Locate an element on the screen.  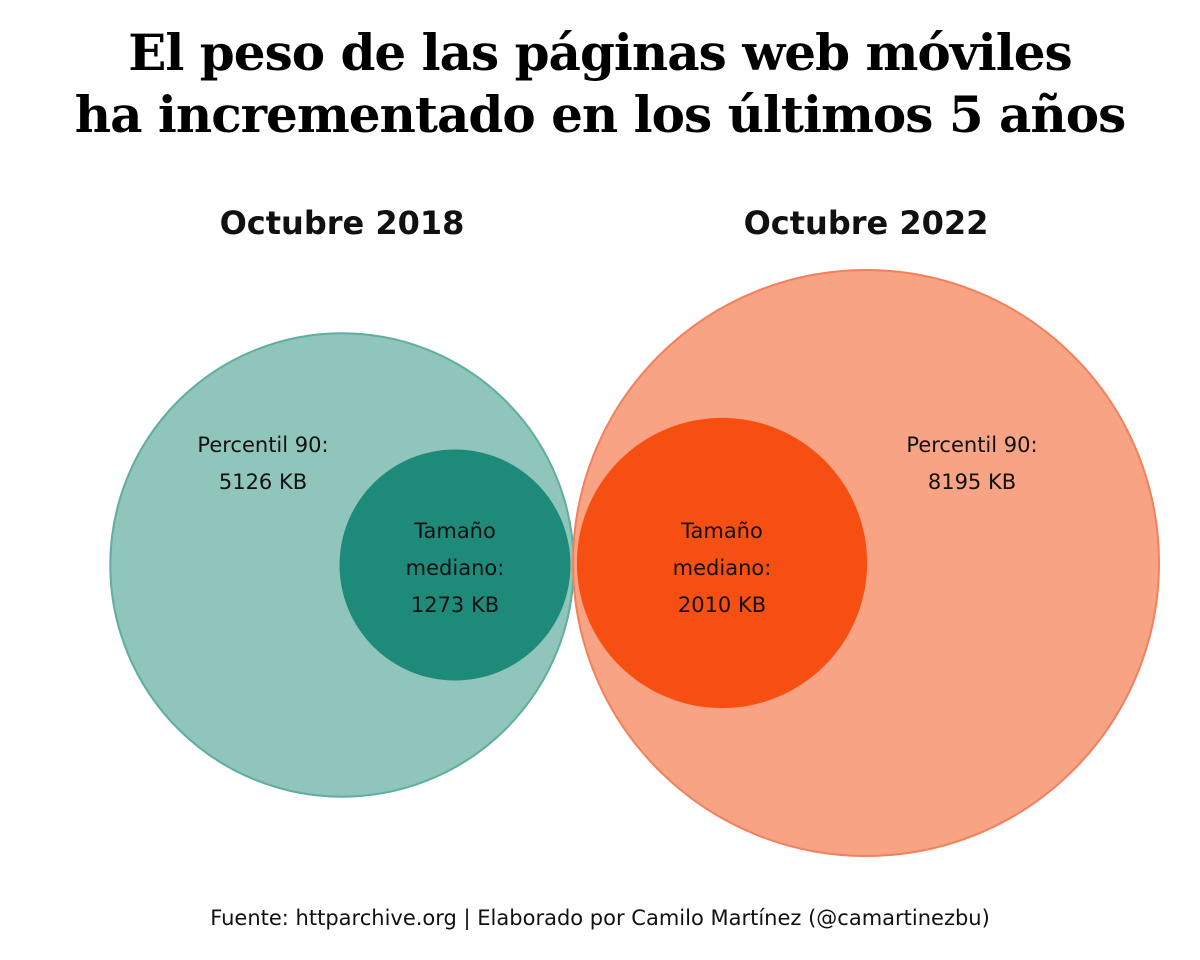
p90-value-2022: 8195 KB is located at coordinates (972, 482).